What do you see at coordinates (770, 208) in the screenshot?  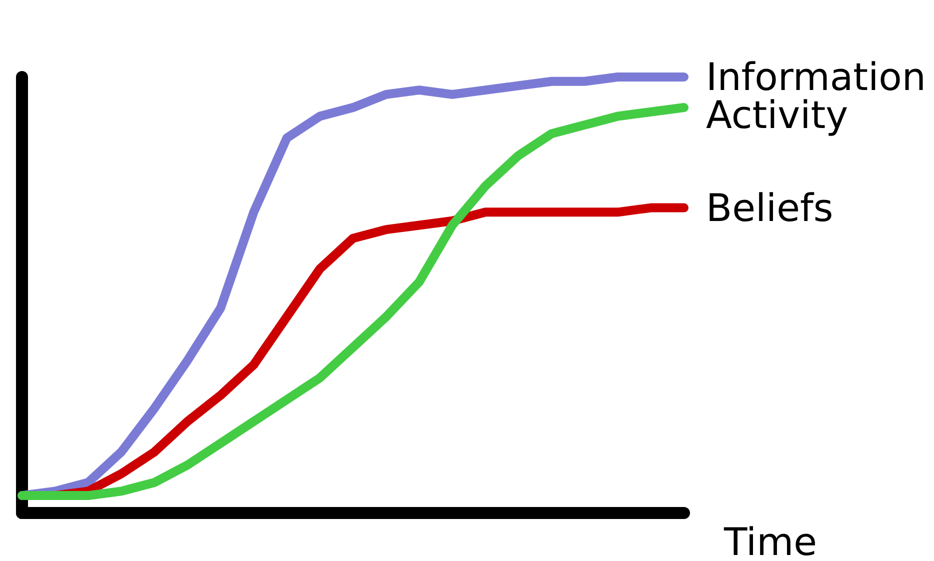 I see `series-label: Beliefs` at bounding box center [770, 208].